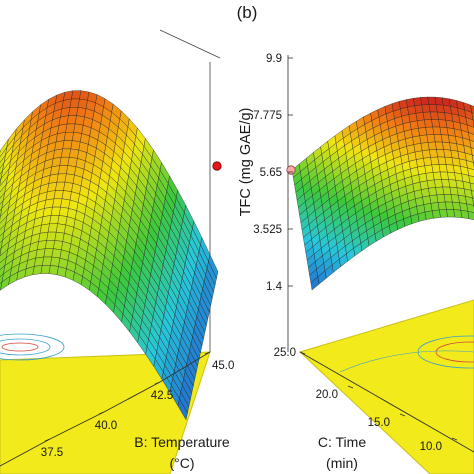  I want to click on tick-label: 10.0, so click(431, 447).